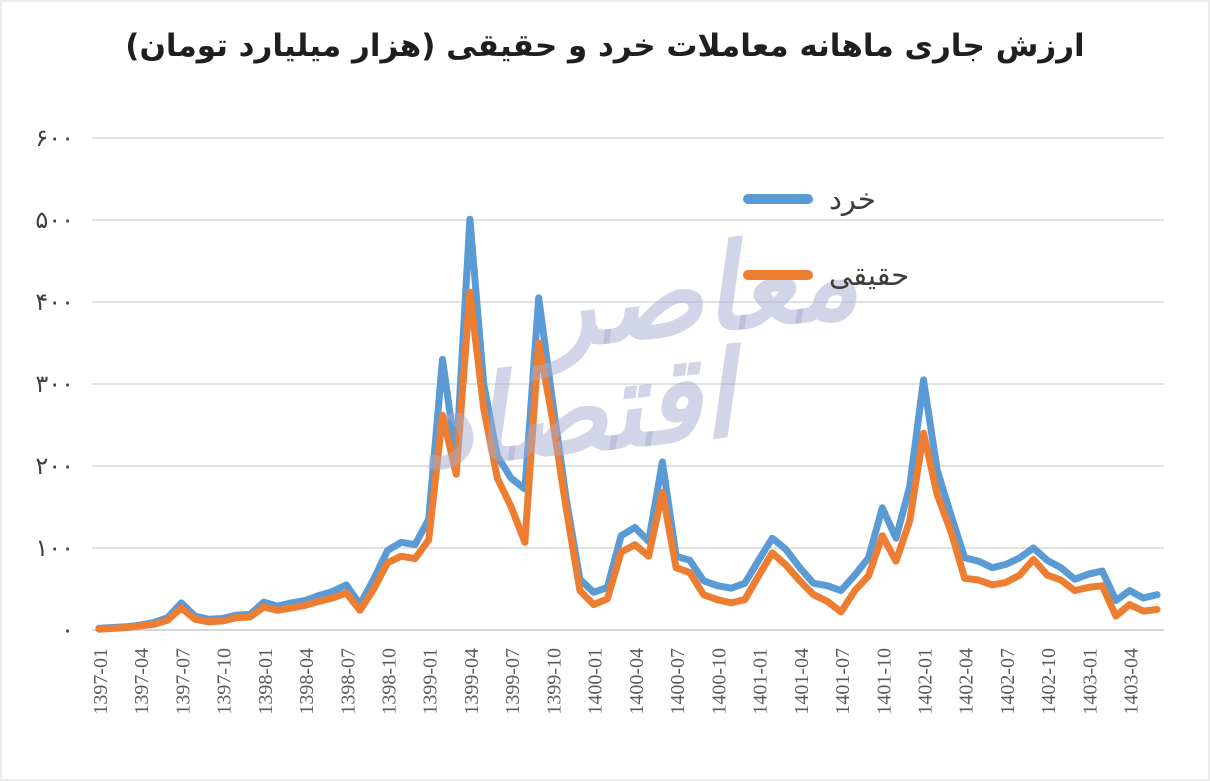  I want to click on legend-item-haghighi: حقیقی, so click(826, 275).